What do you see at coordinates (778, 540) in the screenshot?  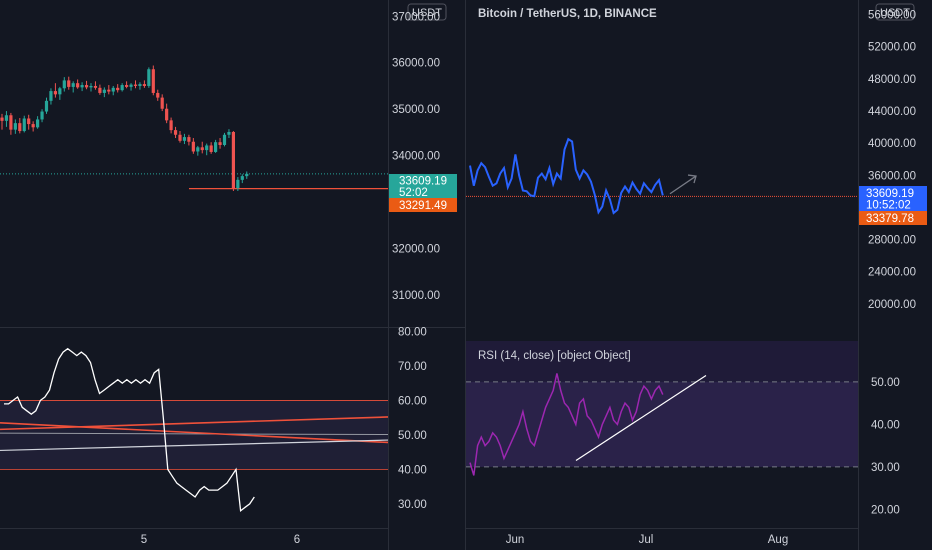 I see `time-tick: Aug` at bounding box center [778, 540].